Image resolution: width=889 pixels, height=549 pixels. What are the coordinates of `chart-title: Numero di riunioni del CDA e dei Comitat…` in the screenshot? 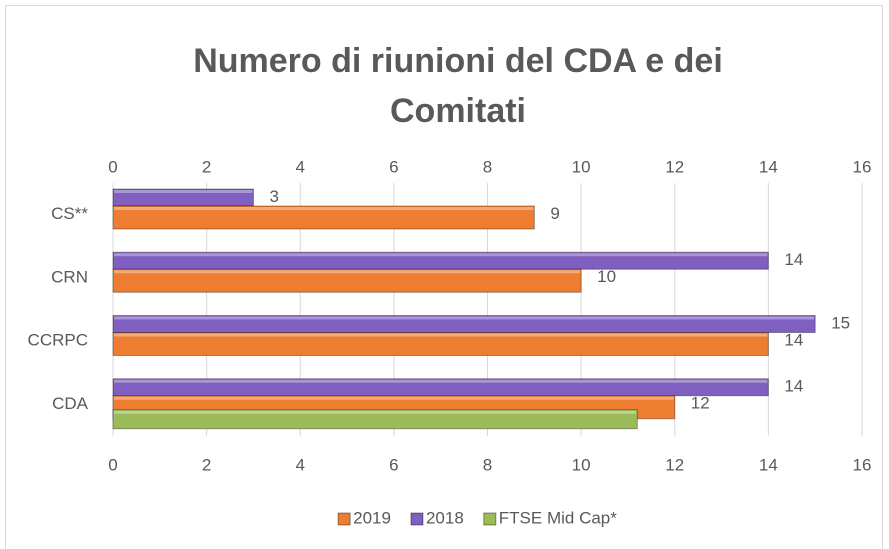 It's located at (458, 86).